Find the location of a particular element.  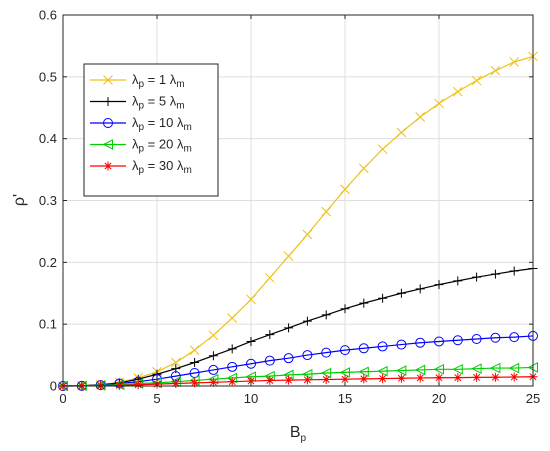

y-axis-label: ρ' is located at coordinates (19, 200).